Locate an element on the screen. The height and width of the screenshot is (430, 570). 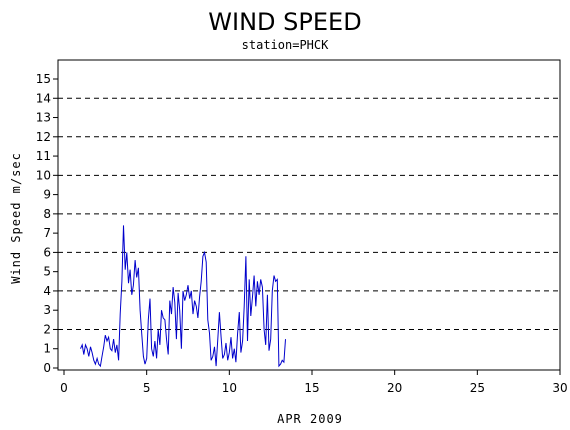
series-line is located at coordinates (183, 296).